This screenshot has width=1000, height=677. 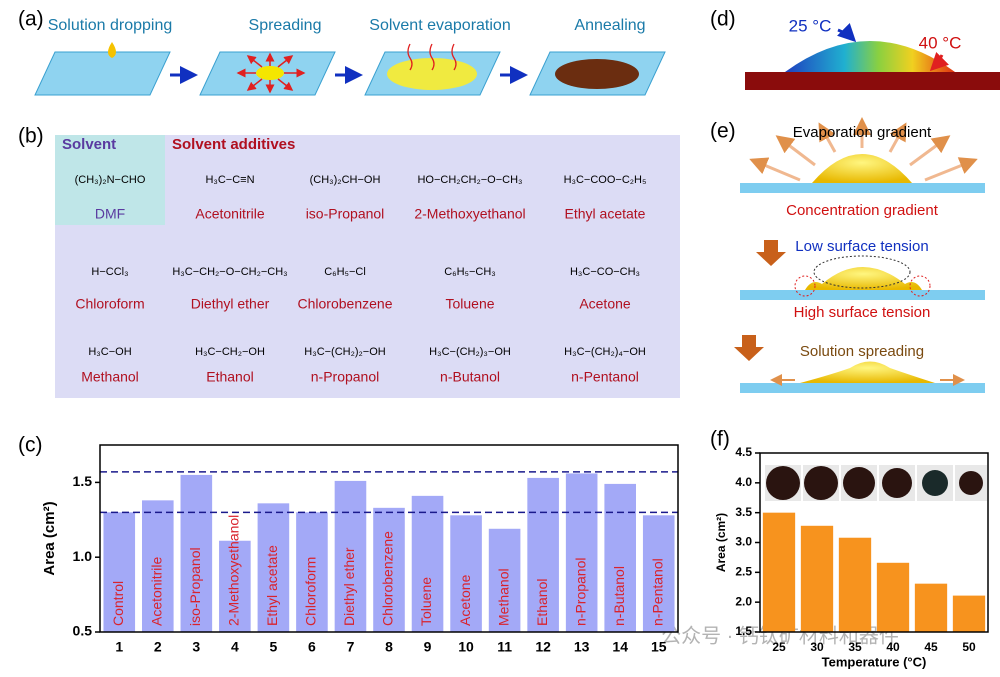 What do you see at coordinates (470, 377) in the screenshot?
I see `molecule-name: n-Butanol` at bounding box center [470, 377].